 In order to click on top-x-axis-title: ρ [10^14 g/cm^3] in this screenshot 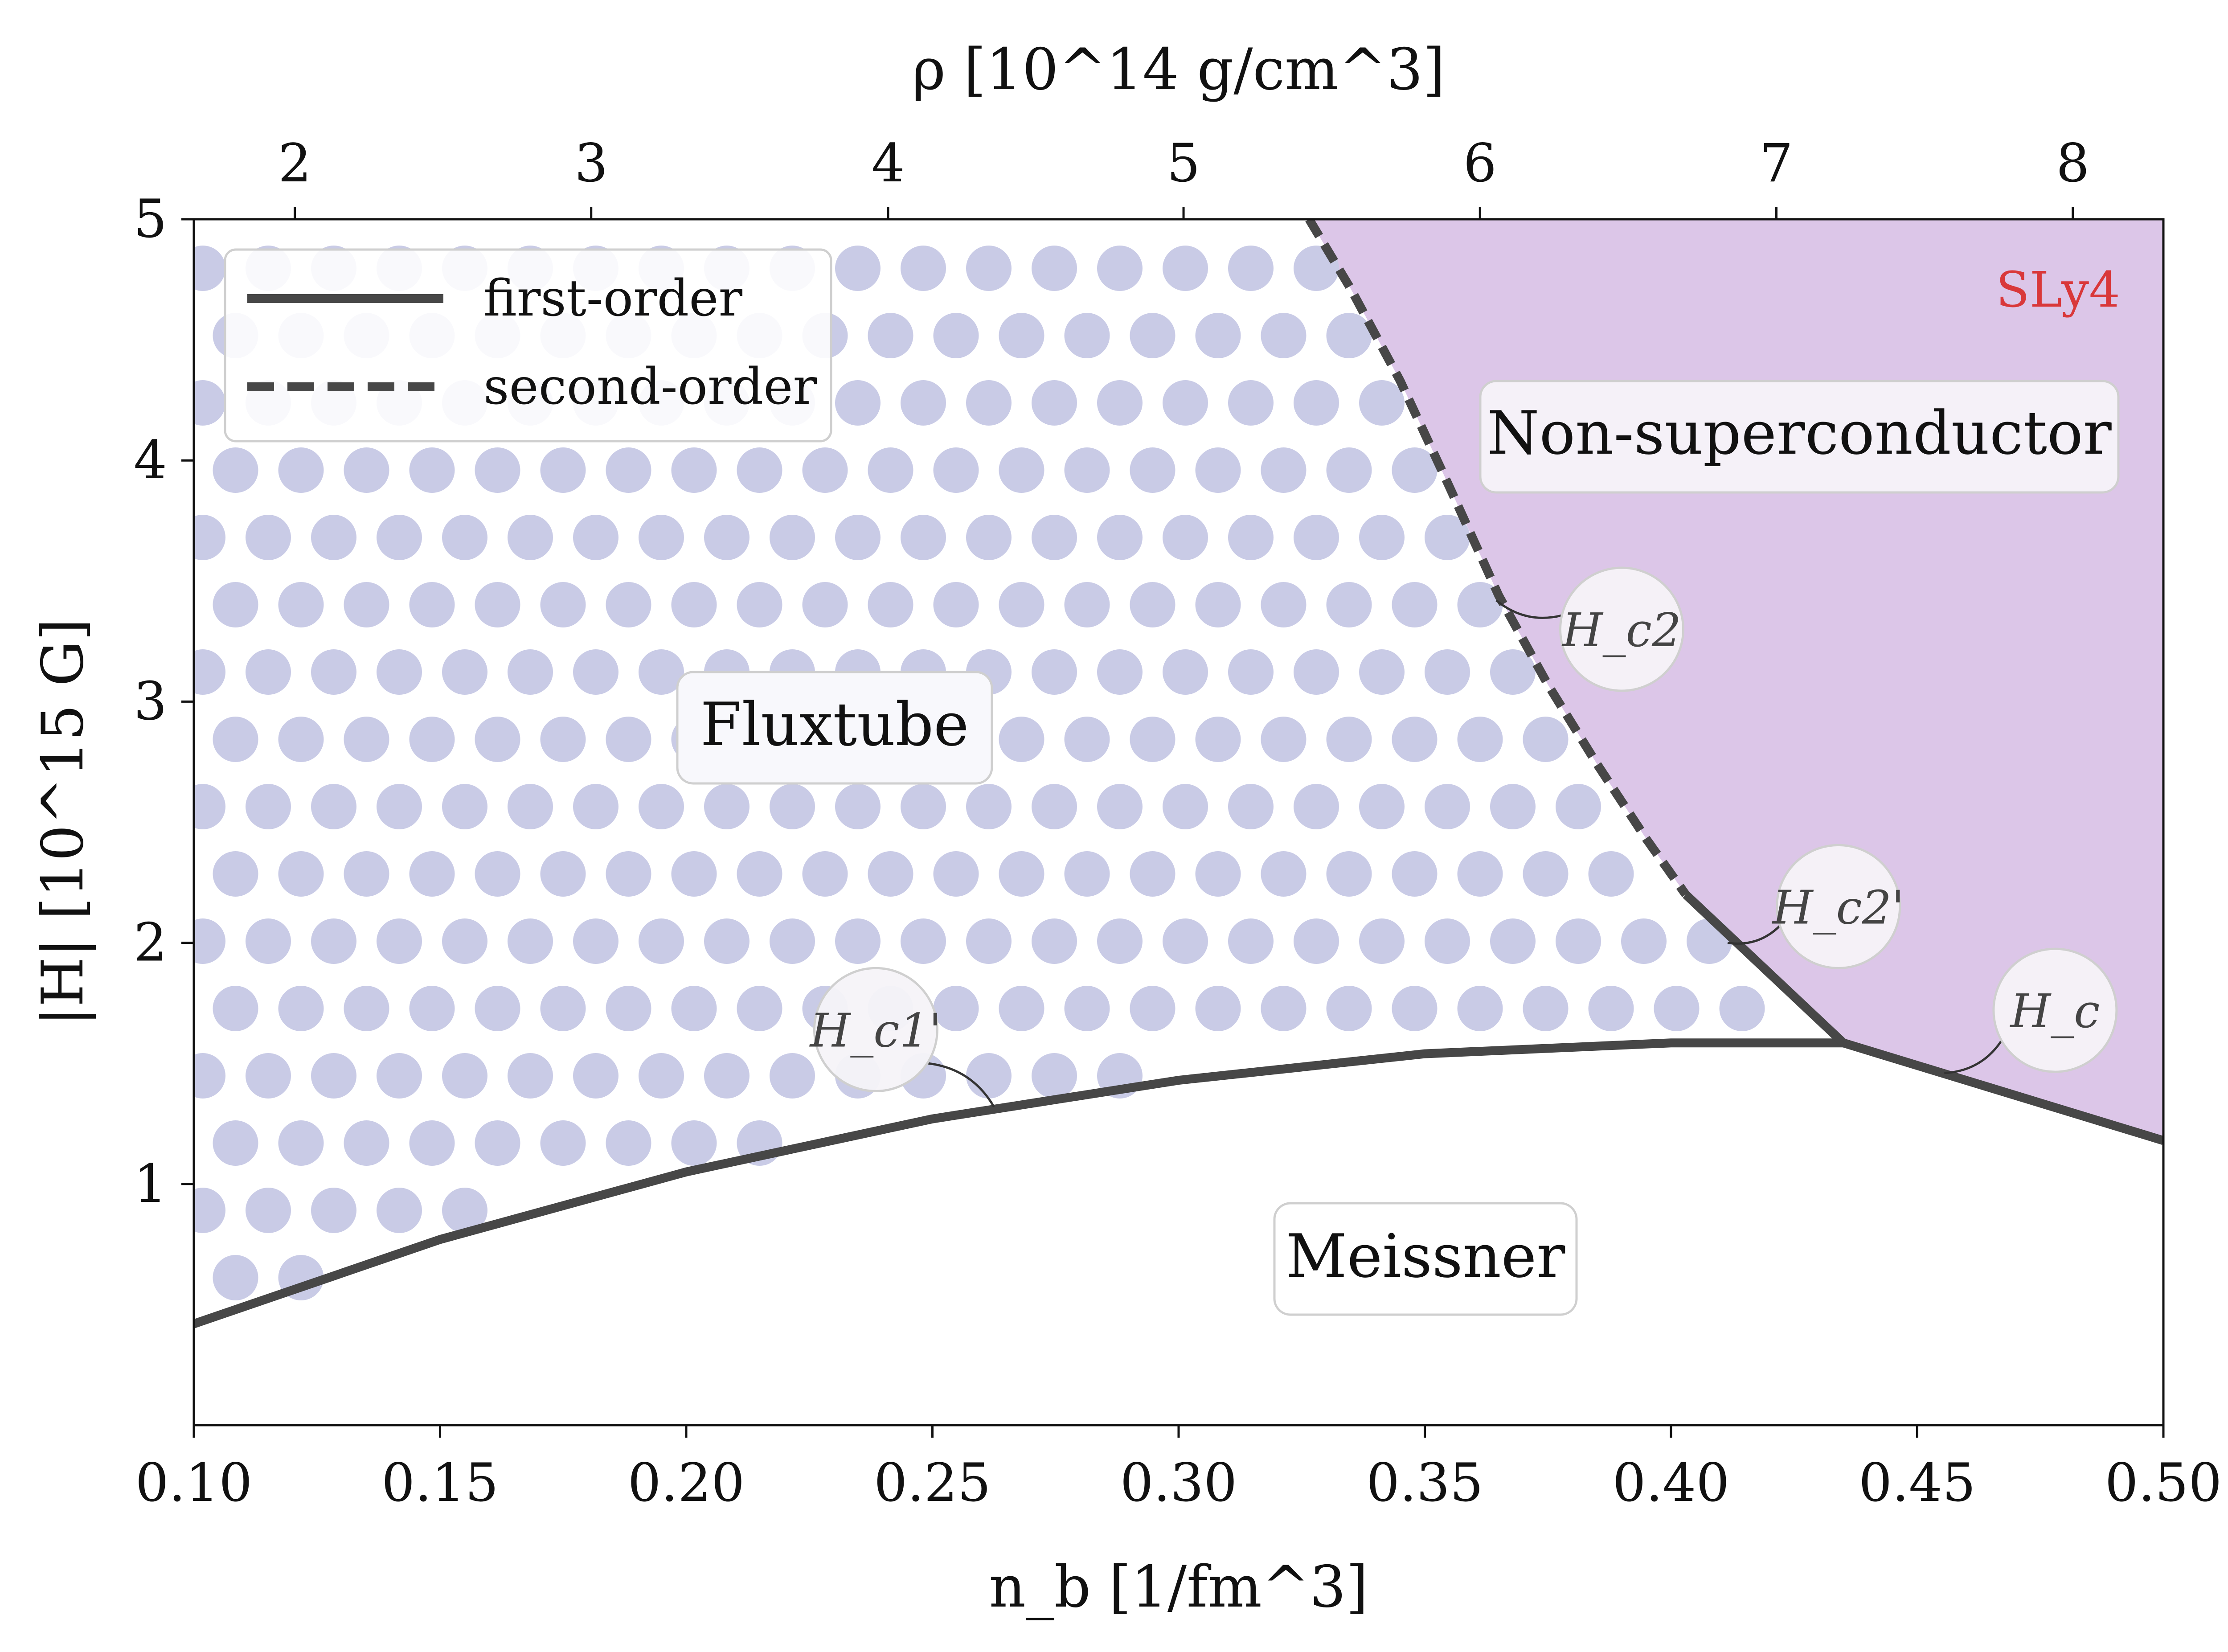, I will do `click(1179, 70)`.